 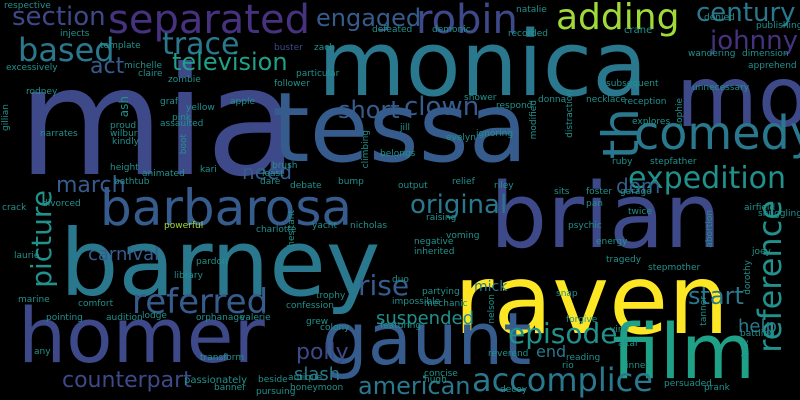 I want to click on word-short: short, so click(x=369, y=110).